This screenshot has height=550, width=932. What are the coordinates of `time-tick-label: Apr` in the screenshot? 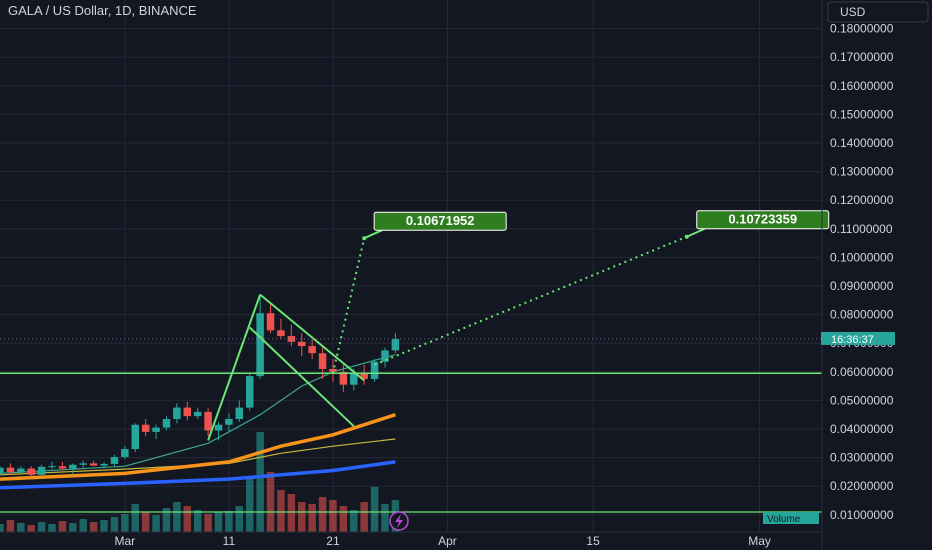 It's located at (447, 541).